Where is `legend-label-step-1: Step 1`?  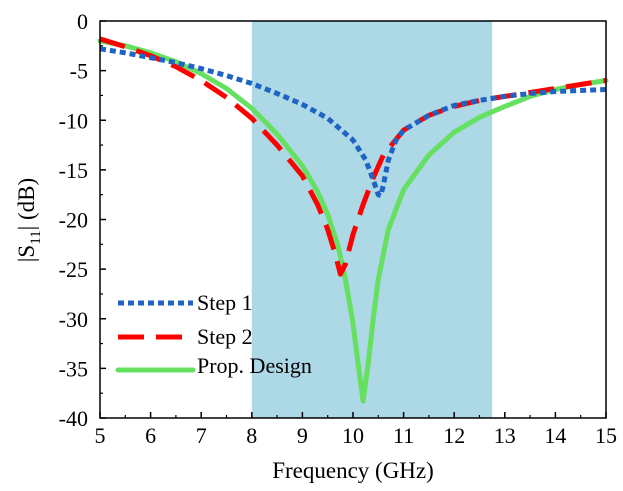
legend-label-step-1: Step 1 is located at coordinates (225, 302).